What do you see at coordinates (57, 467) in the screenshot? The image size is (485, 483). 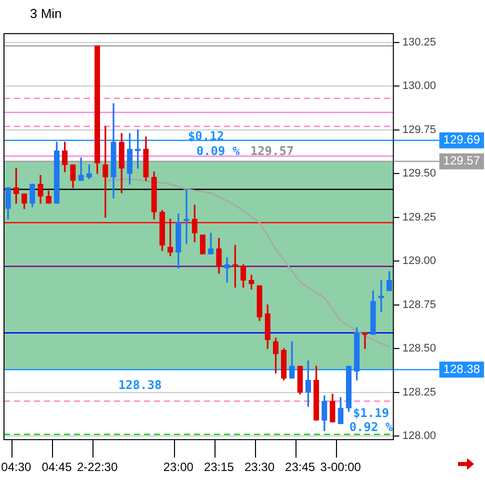 I see `x-tick-label: 04:45` at bounding box center [57, 467].